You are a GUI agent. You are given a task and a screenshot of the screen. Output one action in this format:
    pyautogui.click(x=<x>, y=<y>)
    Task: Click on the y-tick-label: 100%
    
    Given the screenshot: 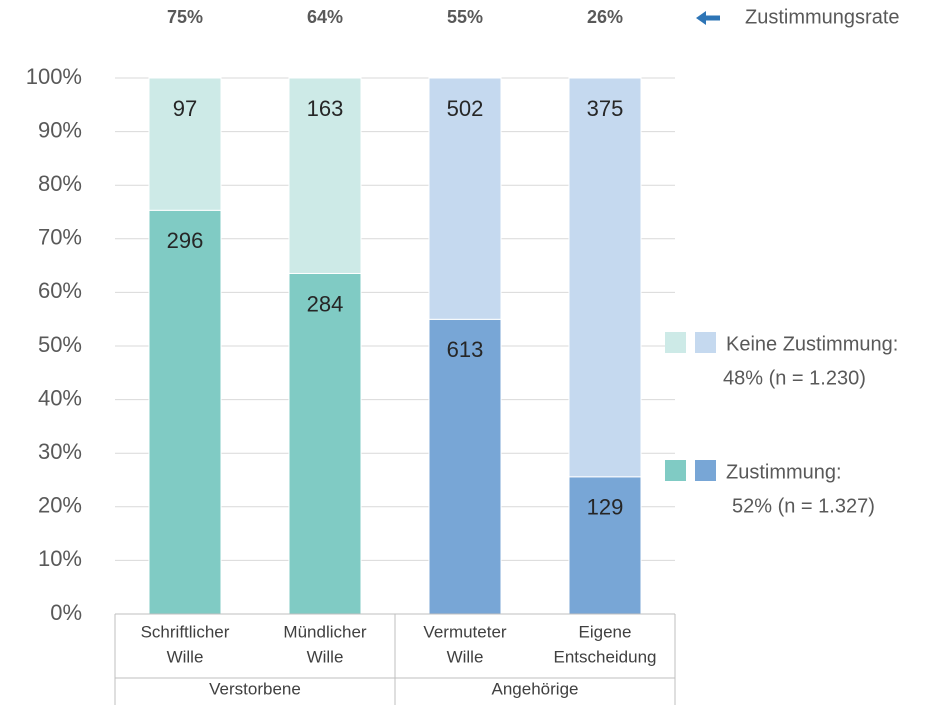 What is the action you would take?
    pyautogui.click(x=54, y=76)
    